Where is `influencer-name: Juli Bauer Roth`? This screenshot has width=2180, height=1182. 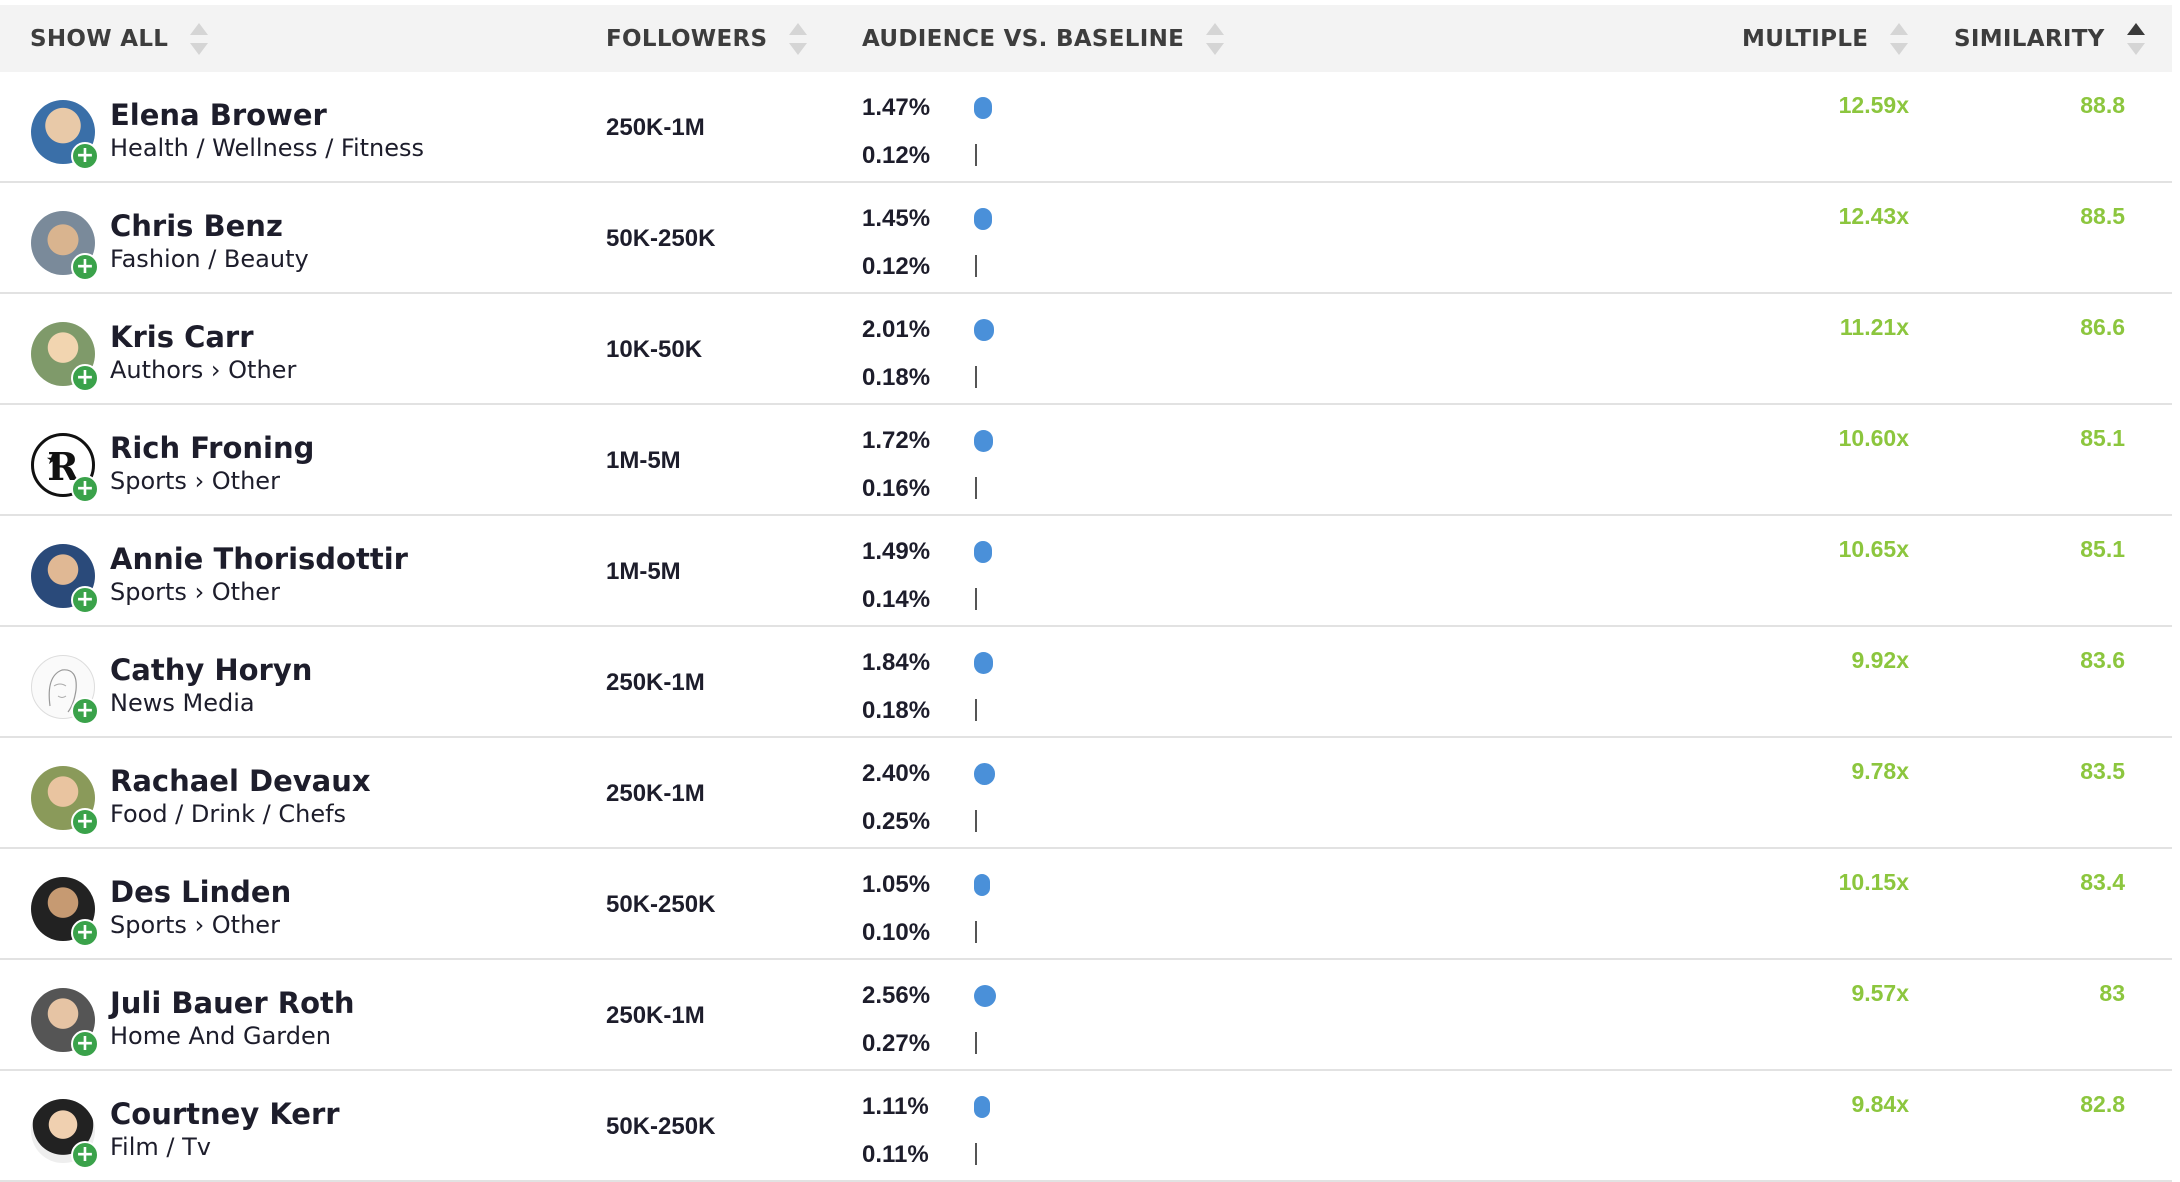 influencer-name: Juli Bauer Roth is located at coordinates (232, 1003).